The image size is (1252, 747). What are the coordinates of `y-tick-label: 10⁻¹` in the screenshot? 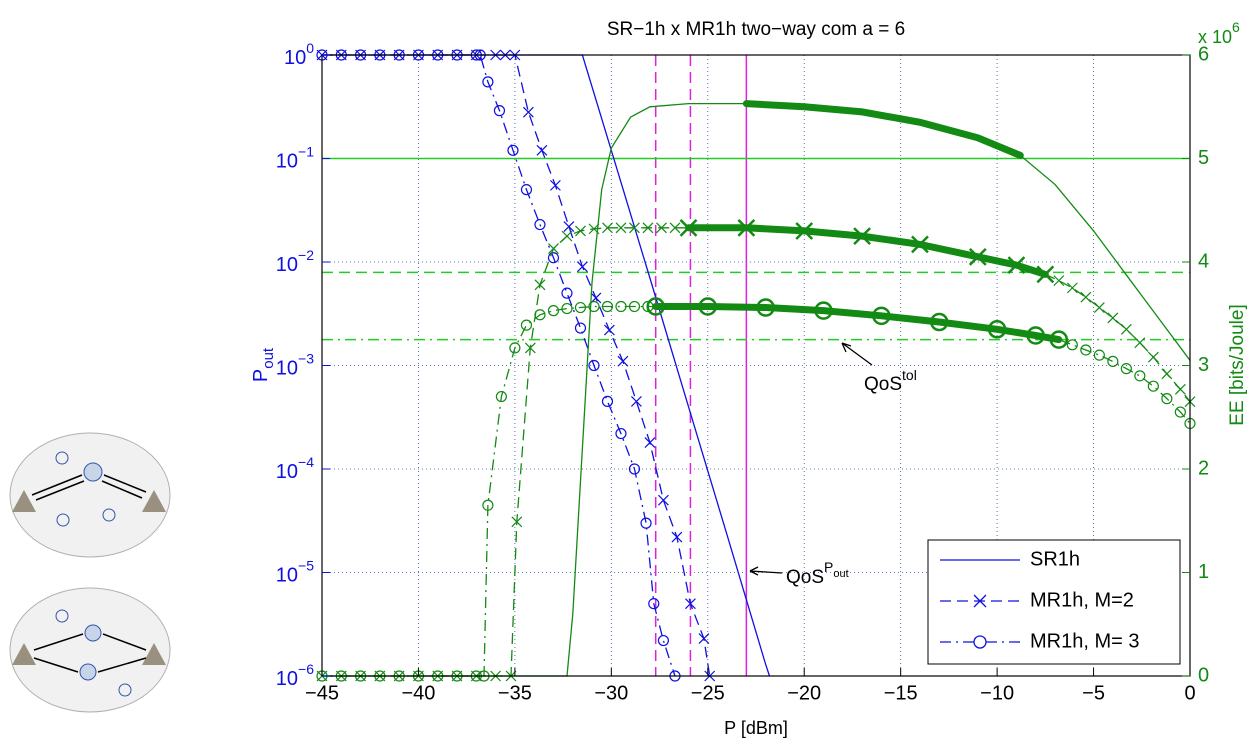 It's located at (295, 158).